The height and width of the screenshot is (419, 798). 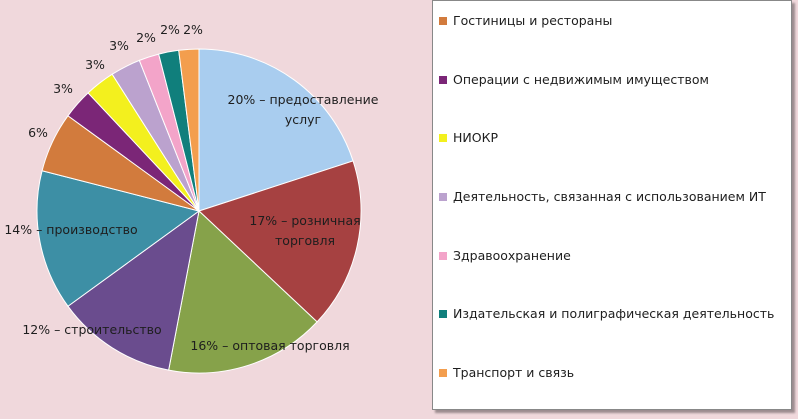 I want to click on legend-item: Гостиницы и рестораны, so click(x=611, y=21).